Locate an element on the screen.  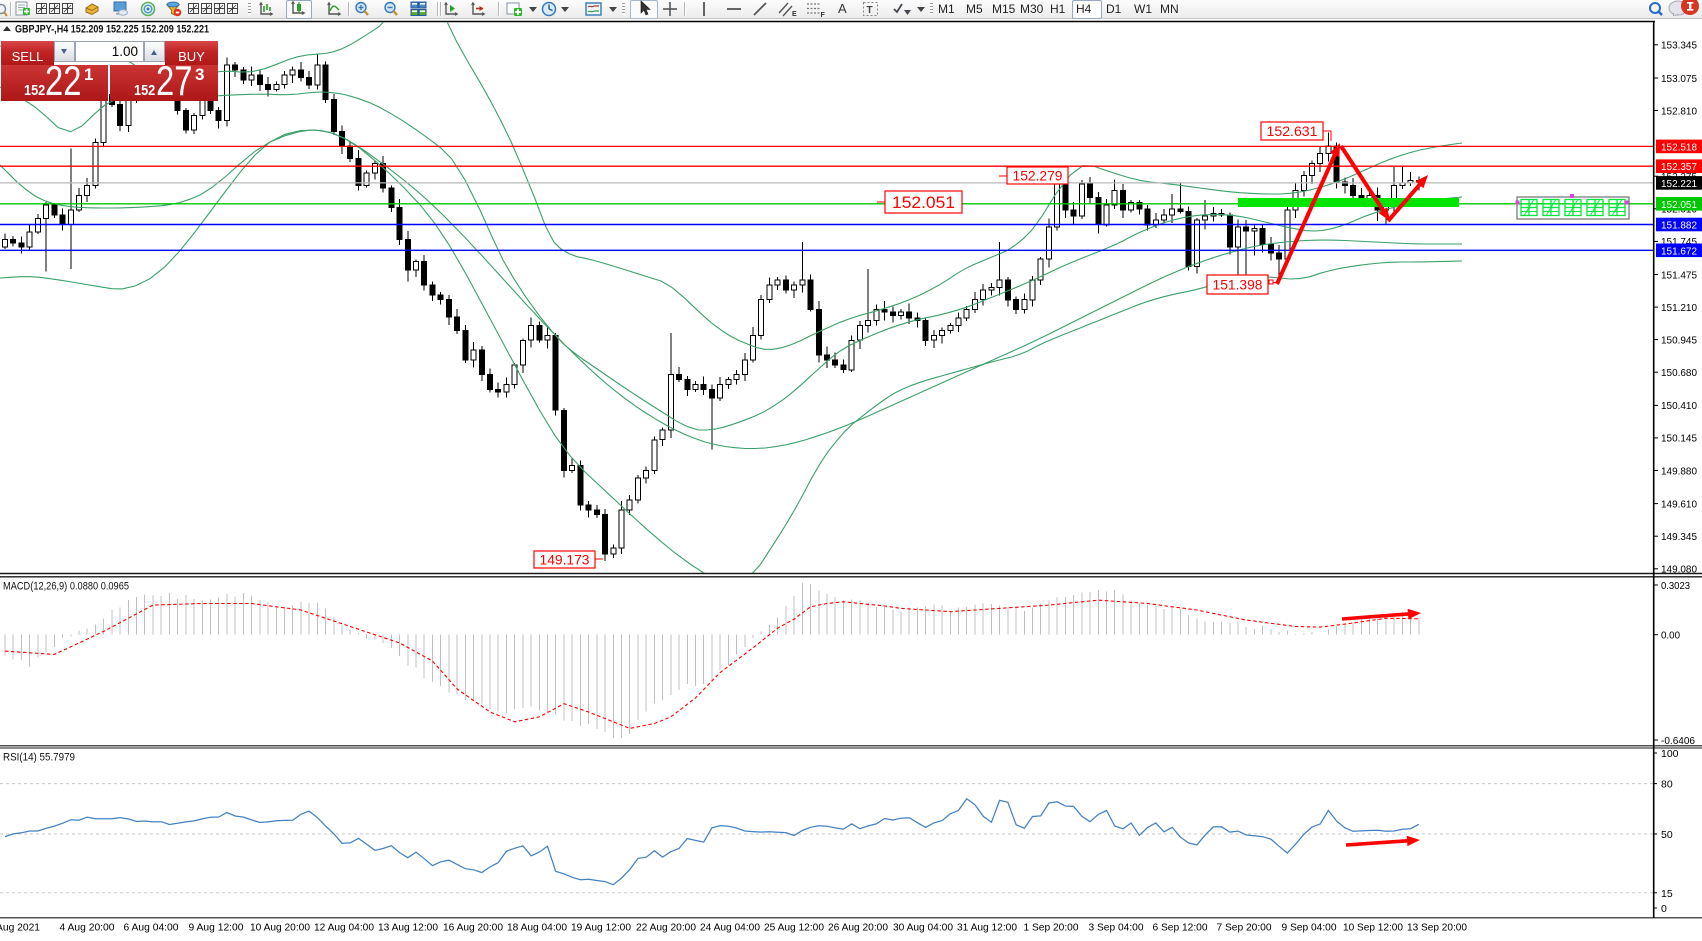
svg-text: 9 Sep 04:00 is located at coordinates (1309, 928).